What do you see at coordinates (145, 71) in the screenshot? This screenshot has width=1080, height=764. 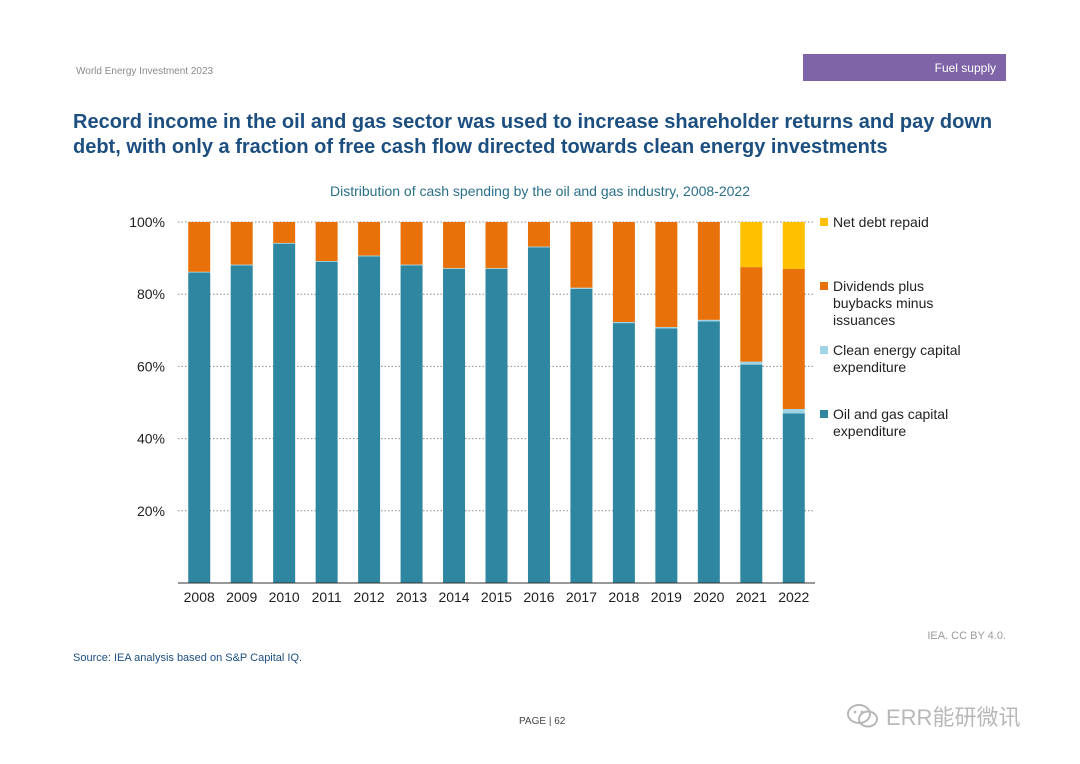 I see `report-name: World Energy Investment 2023` at bounding box center [145, 71].